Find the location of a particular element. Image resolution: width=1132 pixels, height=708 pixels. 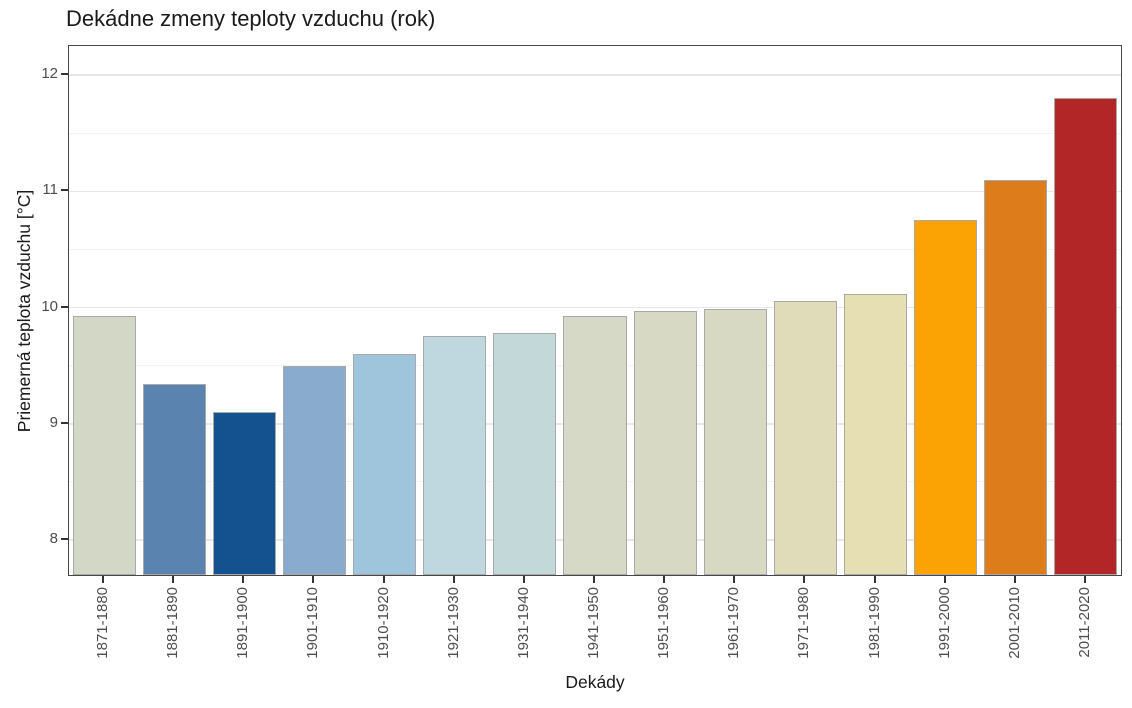

y-axis: 8 9 10 11 12 is located at coordinates (29, 310).